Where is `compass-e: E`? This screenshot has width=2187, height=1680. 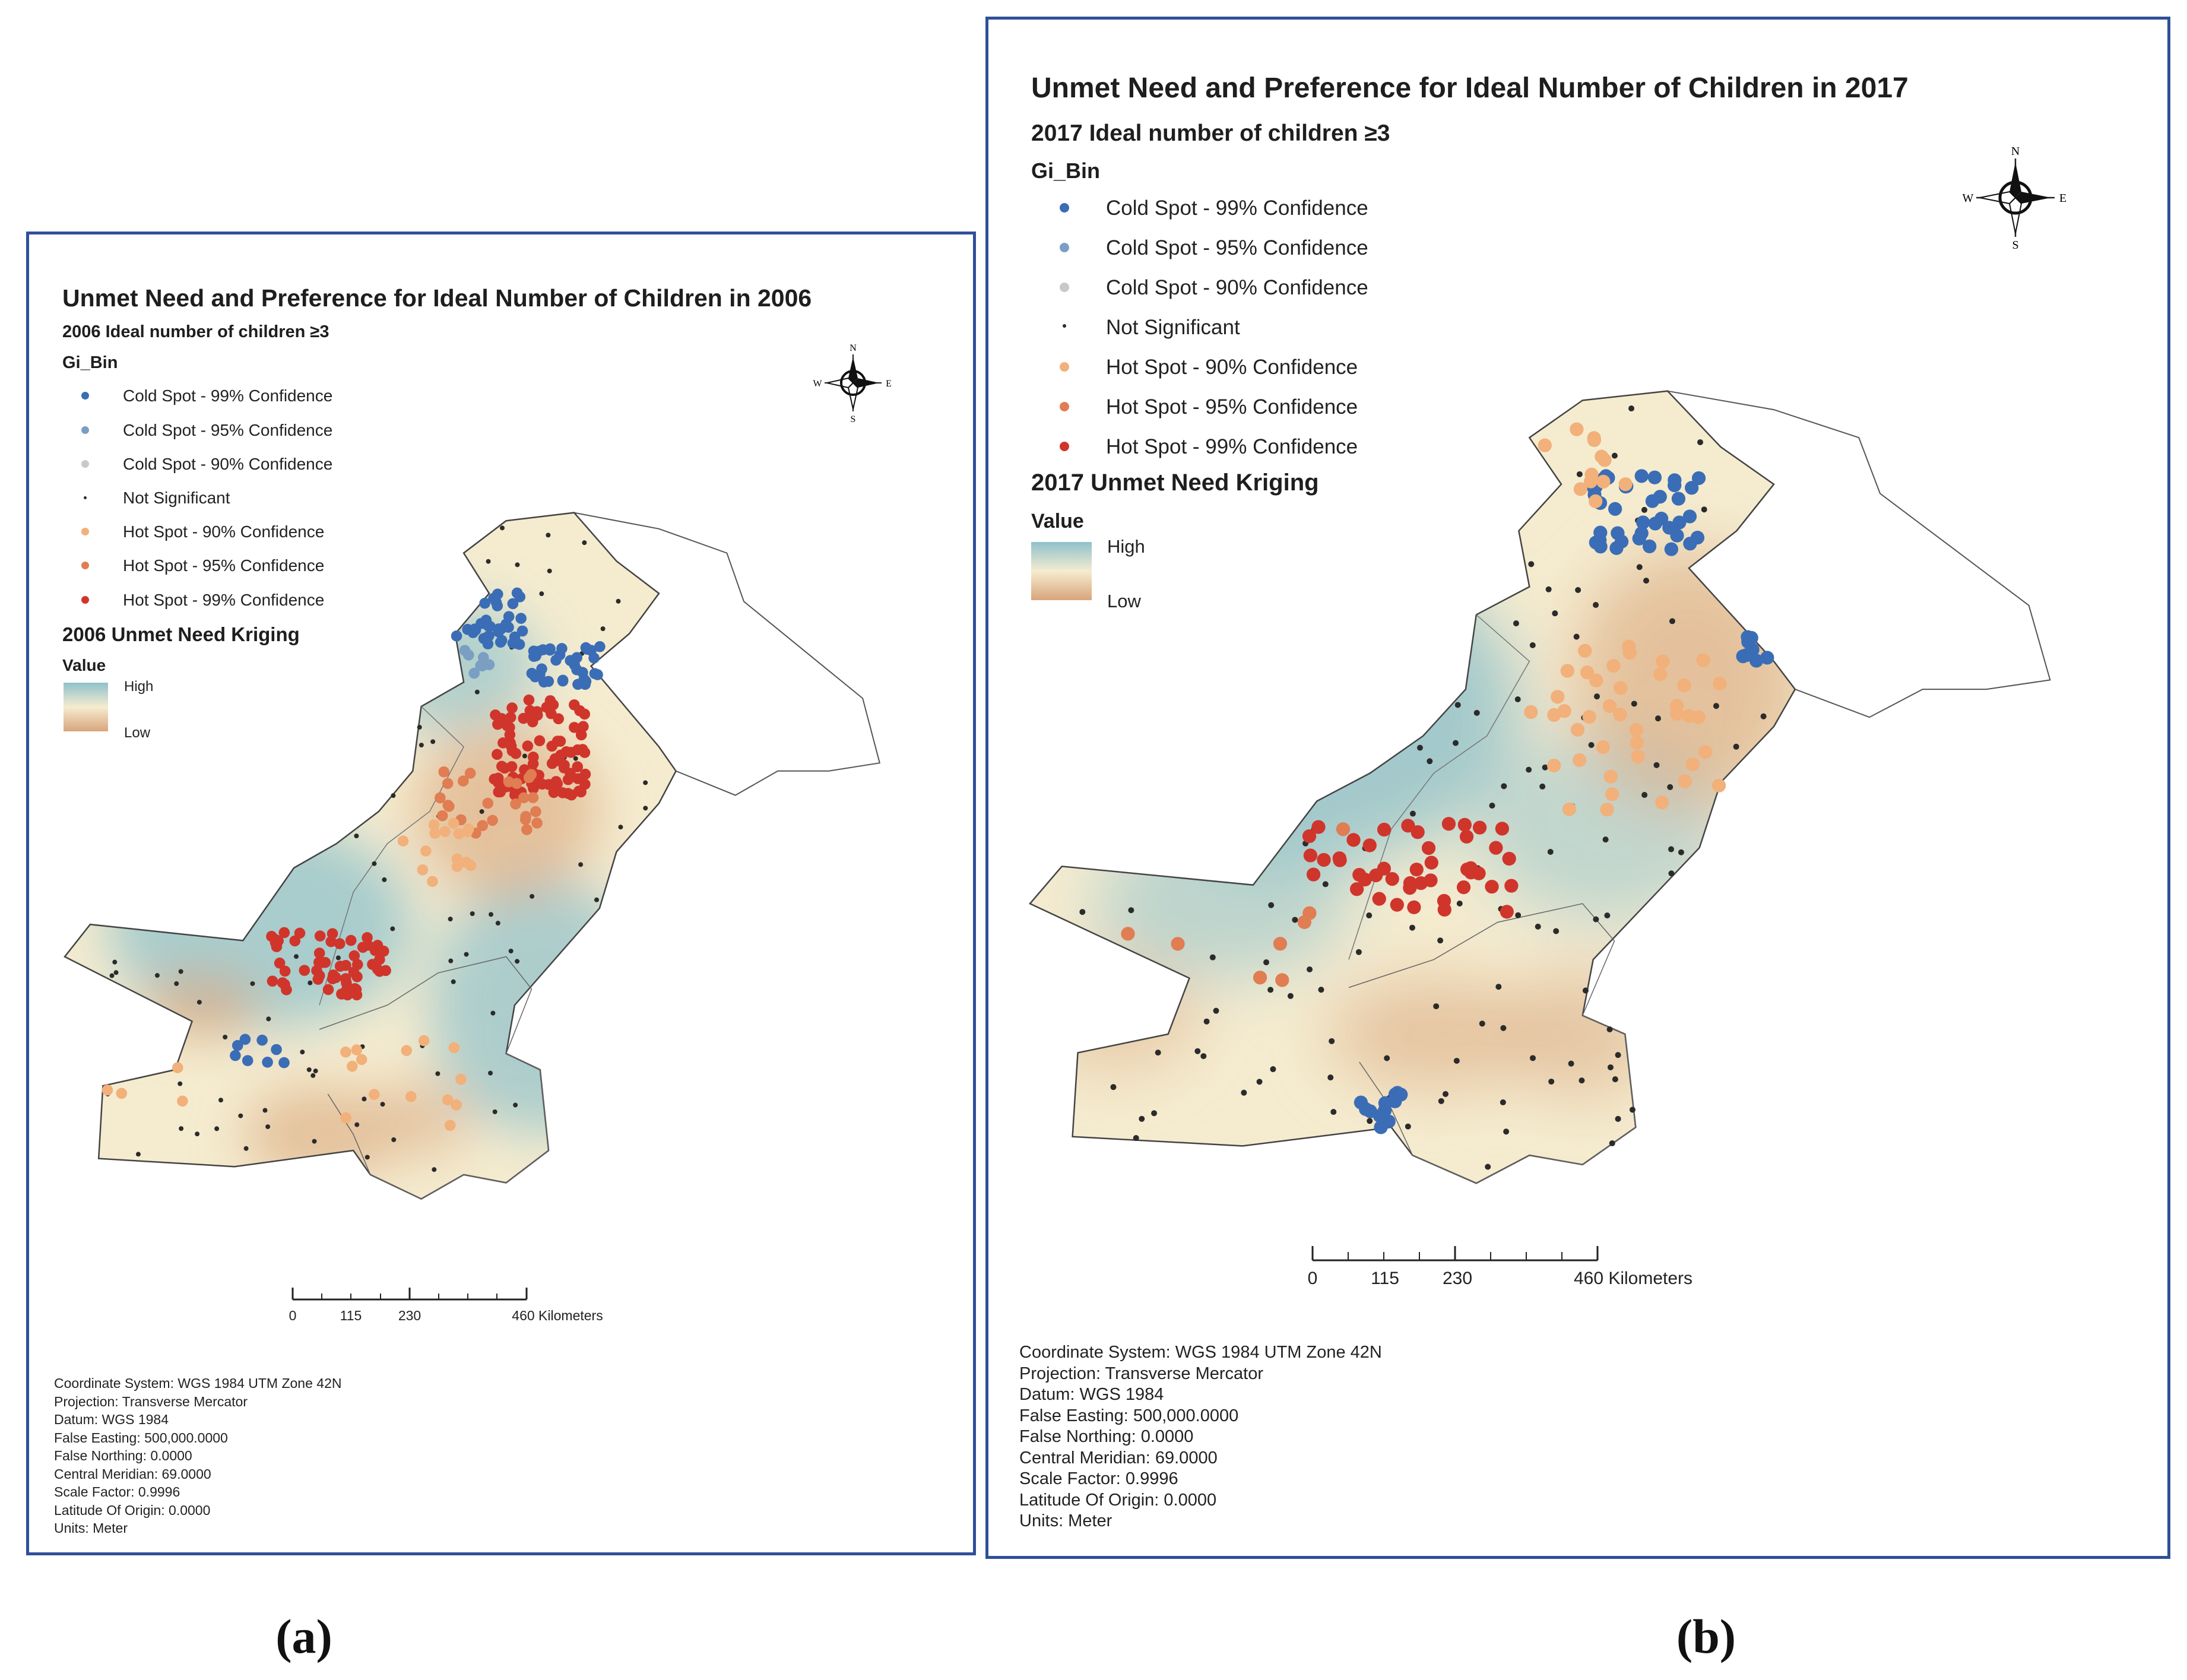
compass-e: E is located at coordinates (889, 384).